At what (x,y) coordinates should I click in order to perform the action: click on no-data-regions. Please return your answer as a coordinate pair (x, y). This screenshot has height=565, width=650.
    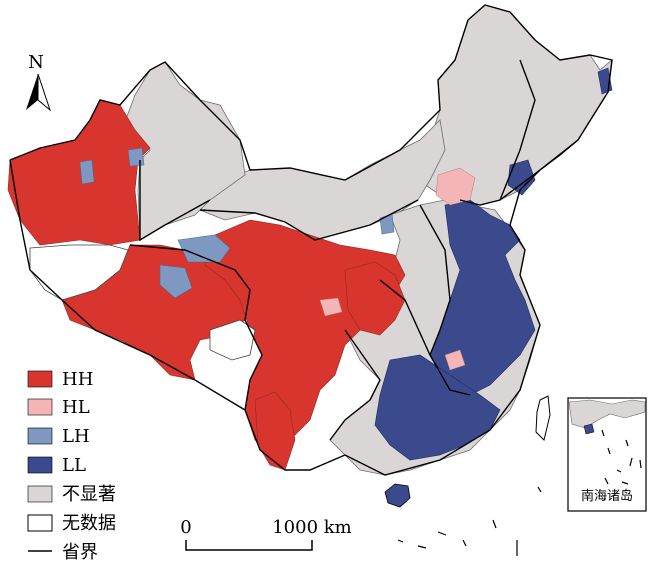
    Looking at the image, I should click on (142, 302).